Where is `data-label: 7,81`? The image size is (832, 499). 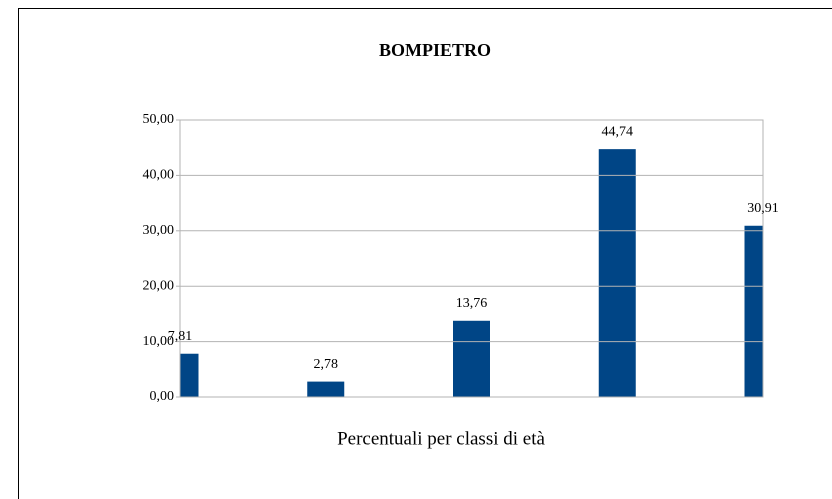 data-label: 7,81 is located at coordinates (180, 336).